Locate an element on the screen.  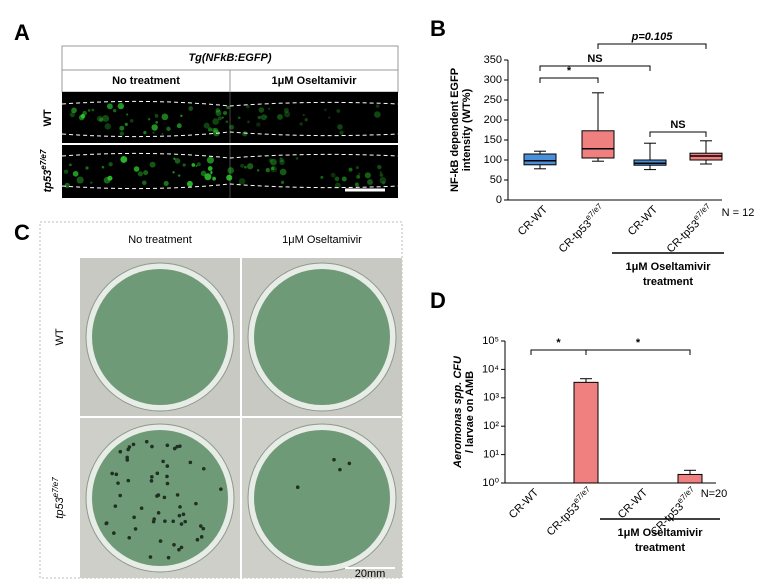
y-tick-label: 100 is located at coordinates (493, 160).